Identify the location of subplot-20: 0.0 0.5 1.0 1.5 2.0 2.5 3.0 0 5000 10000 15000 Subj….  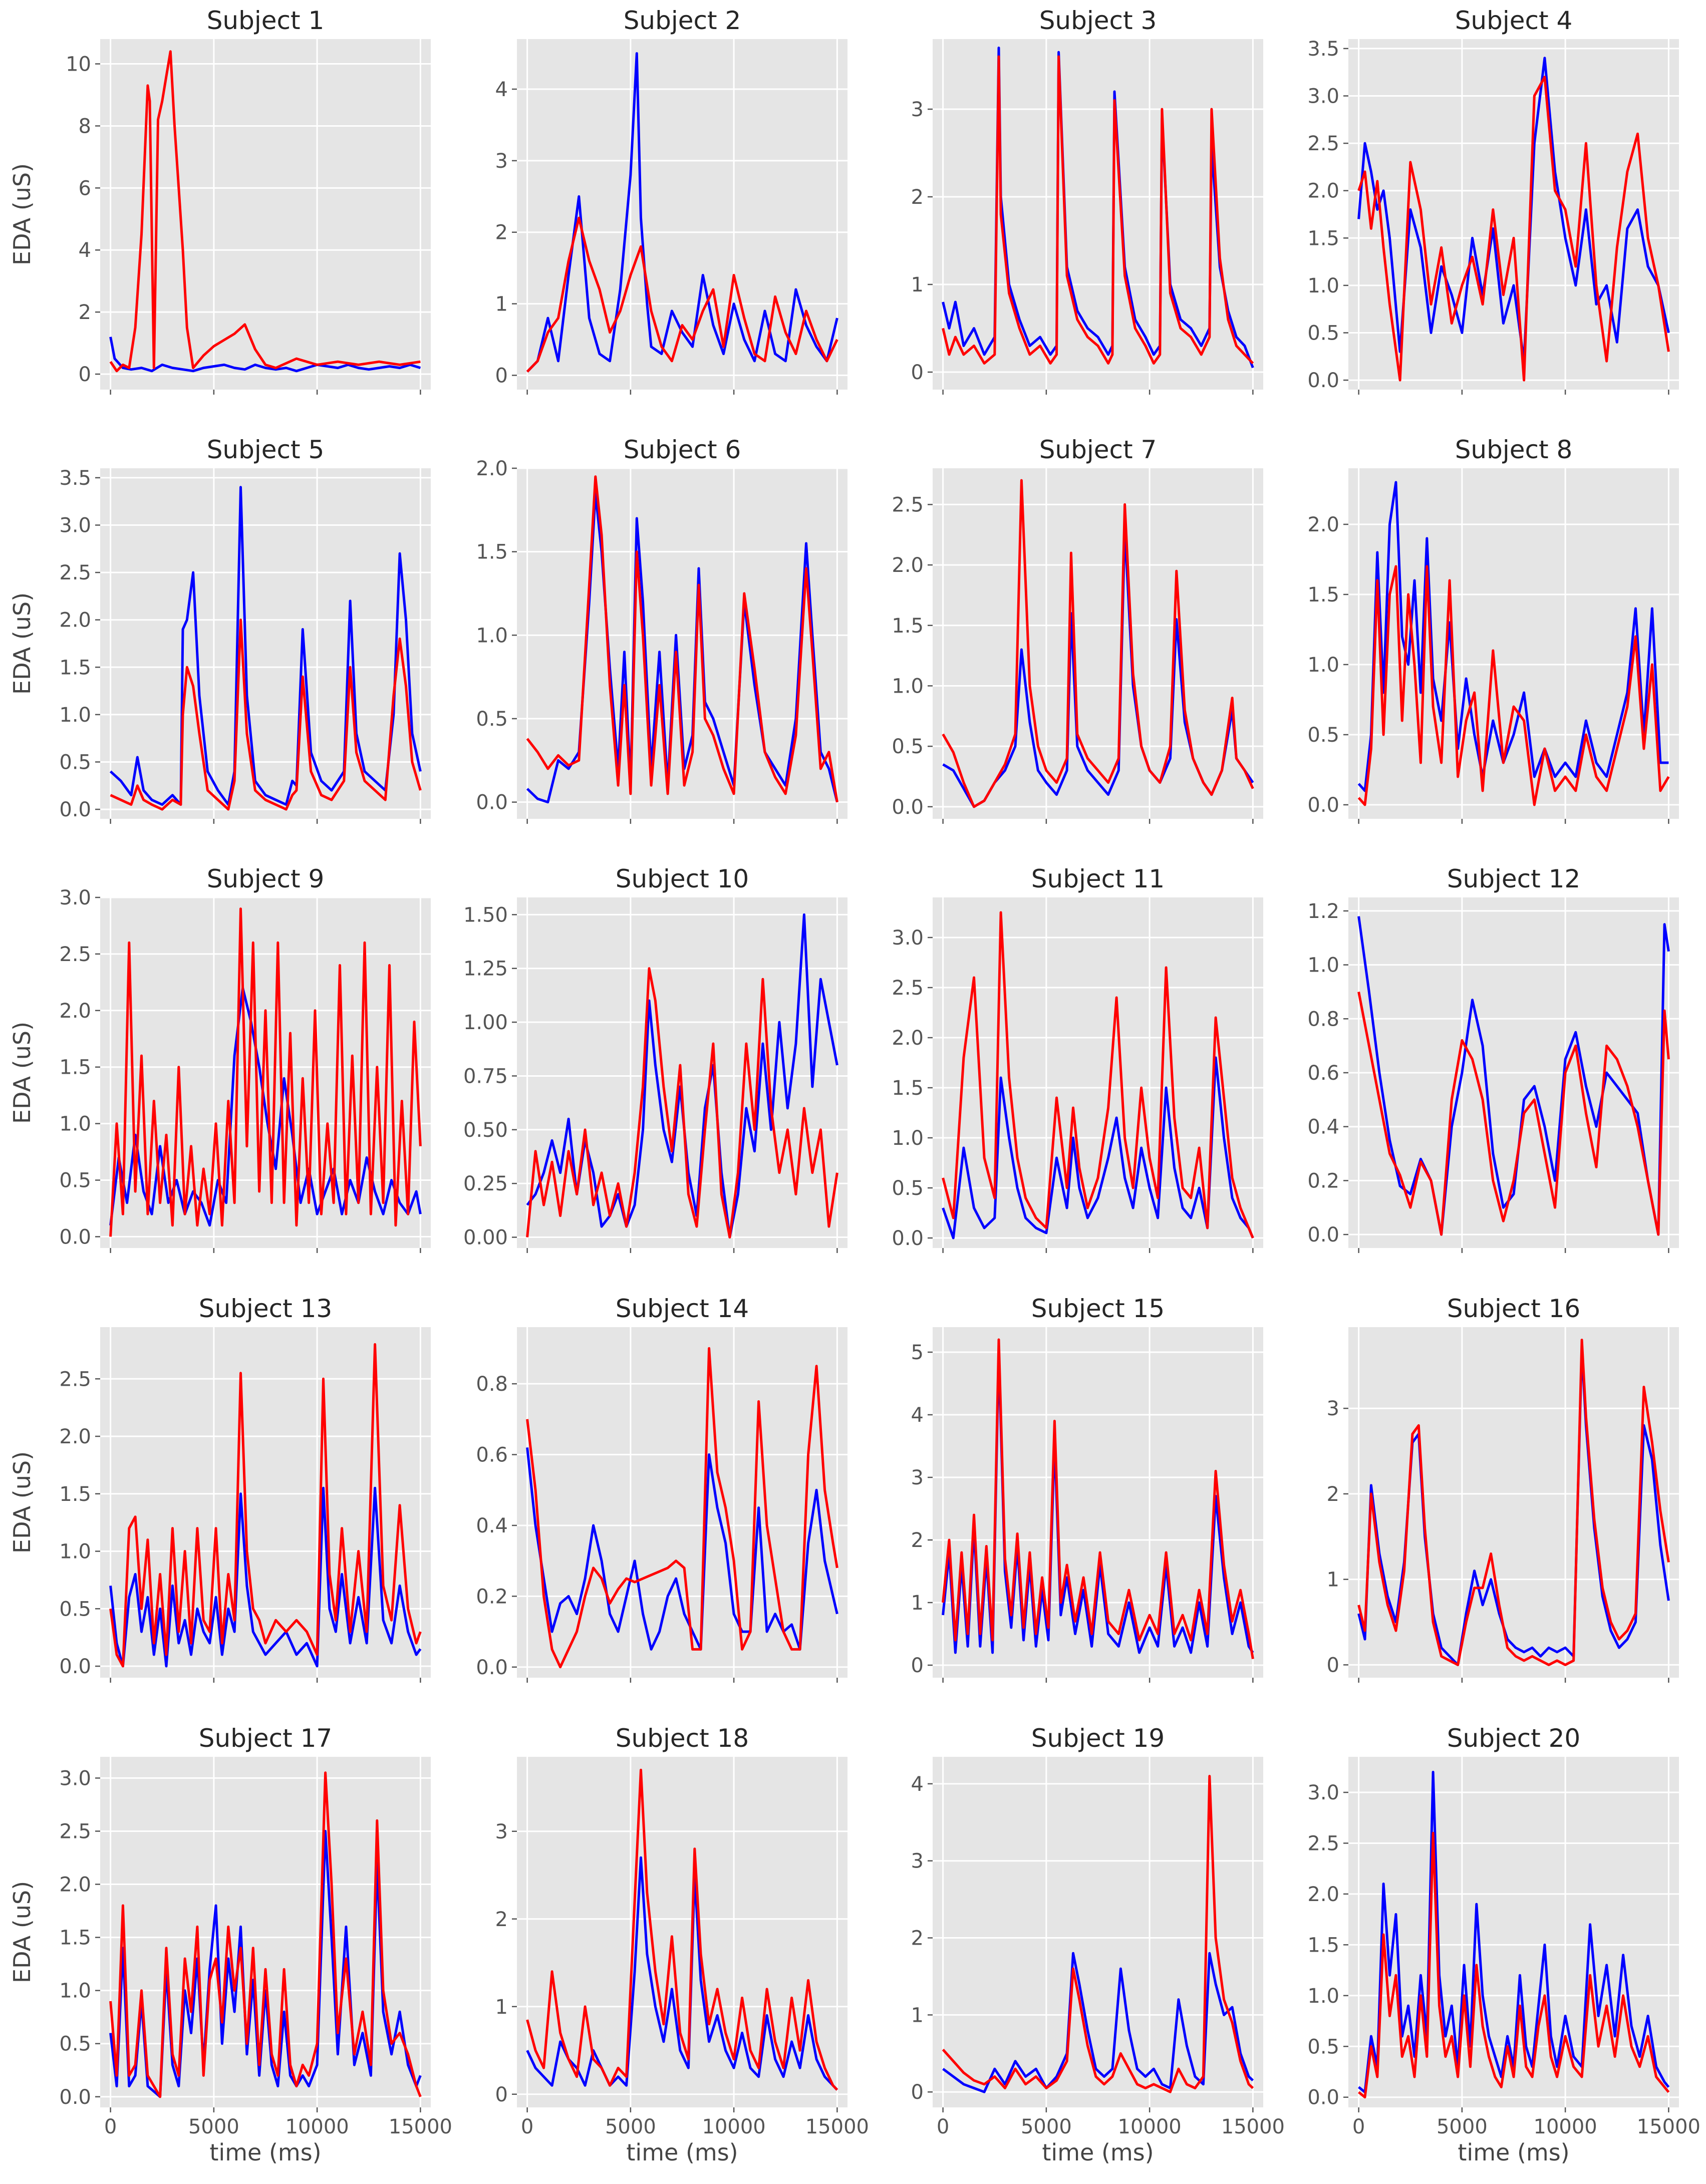
(1503, 1945).